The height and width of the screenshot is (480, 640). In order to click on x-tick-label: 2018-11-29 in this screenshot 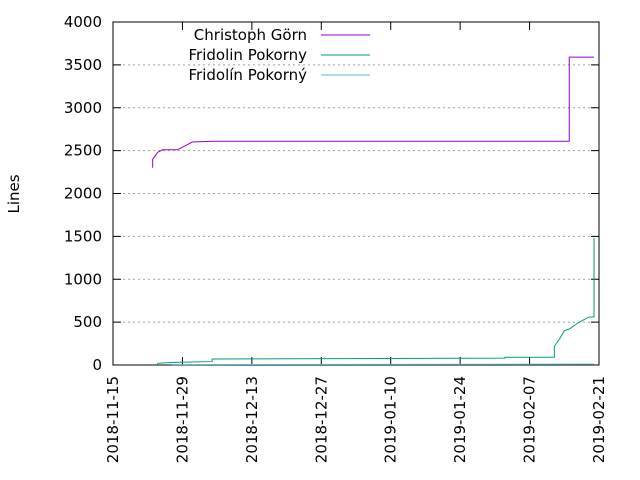, I will do `click(182, 419)`.